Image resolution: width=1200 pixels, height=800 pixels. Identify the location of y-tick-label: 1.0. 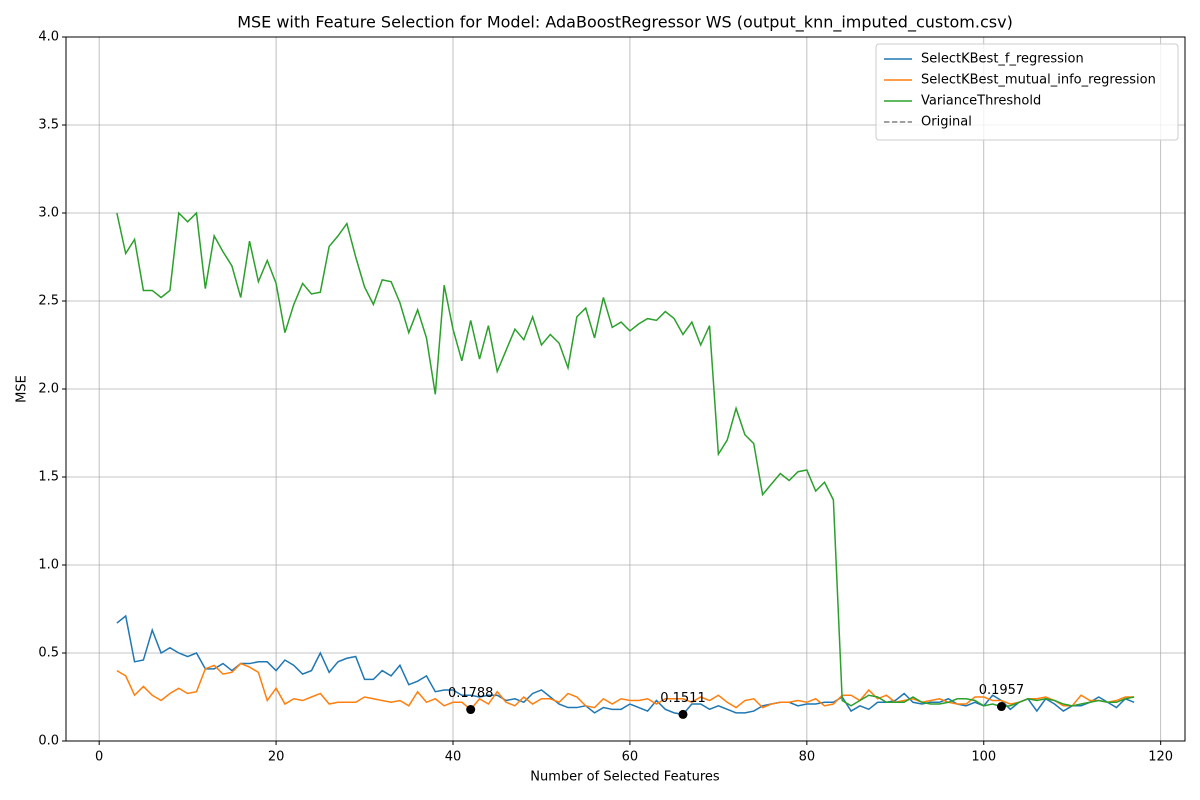
(48, 565).